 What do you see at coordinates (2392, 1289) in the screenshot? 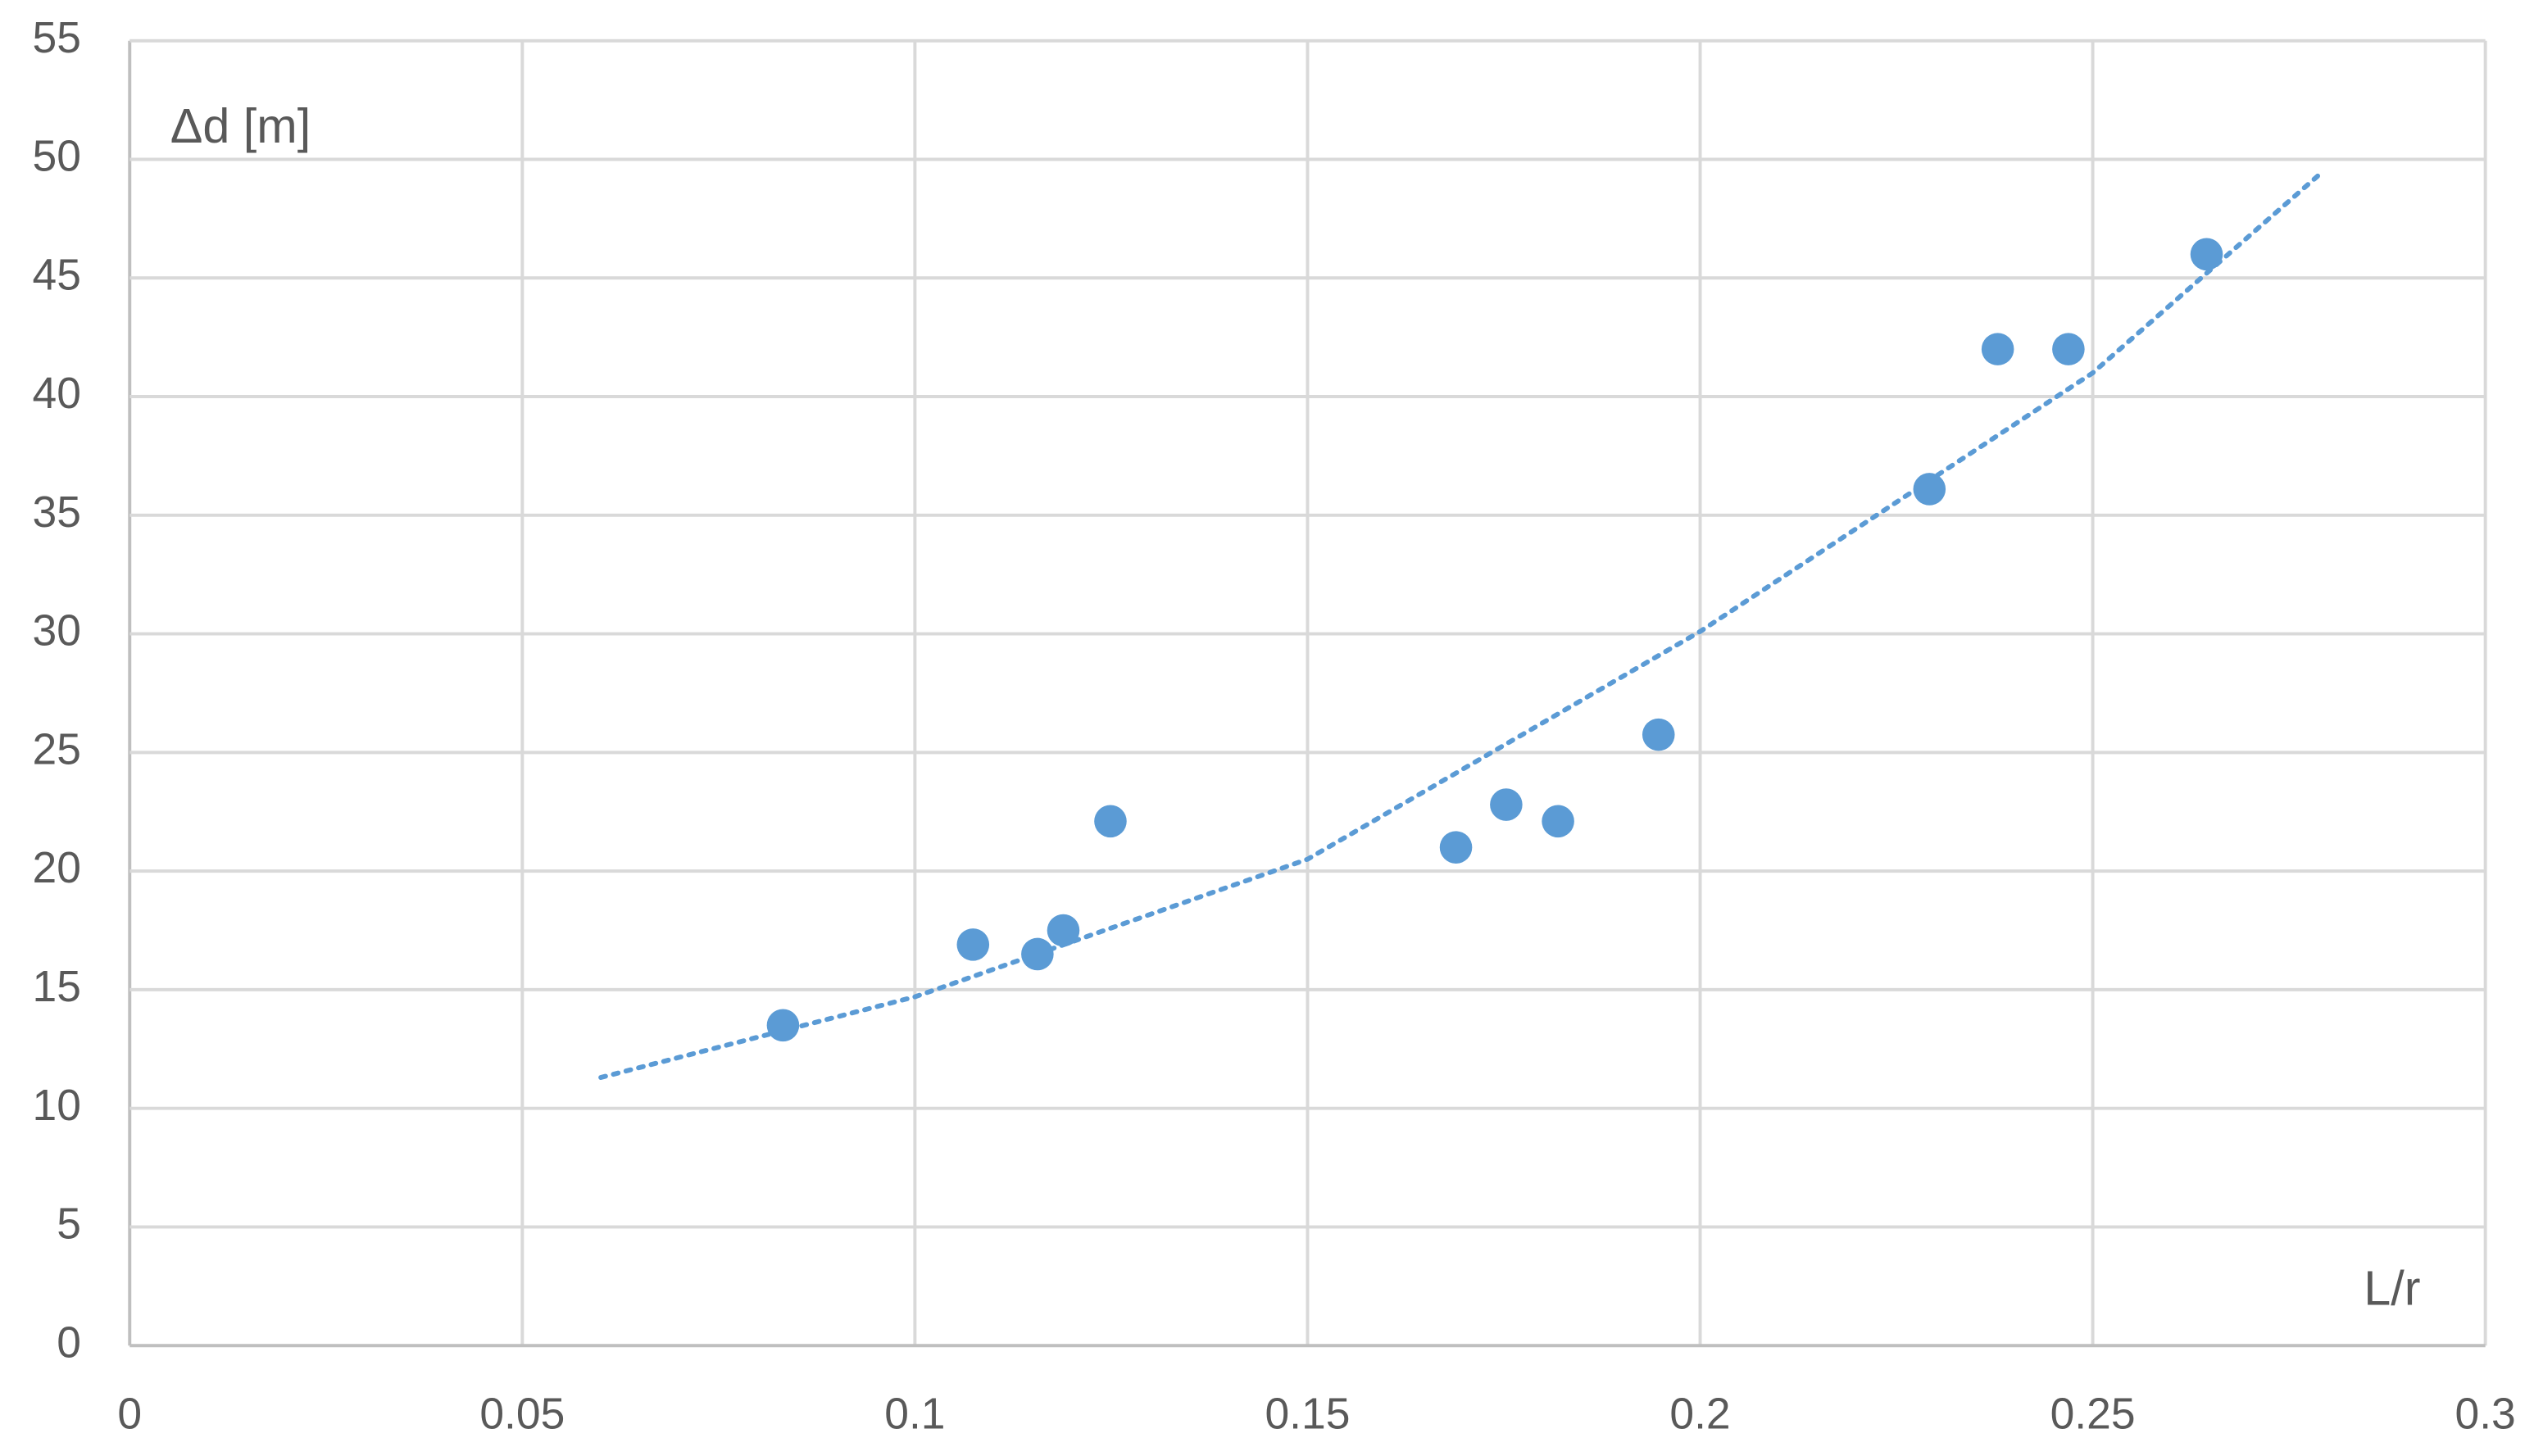
I see `x-axis-label: L/r` at bounding box center [2392, 1289].